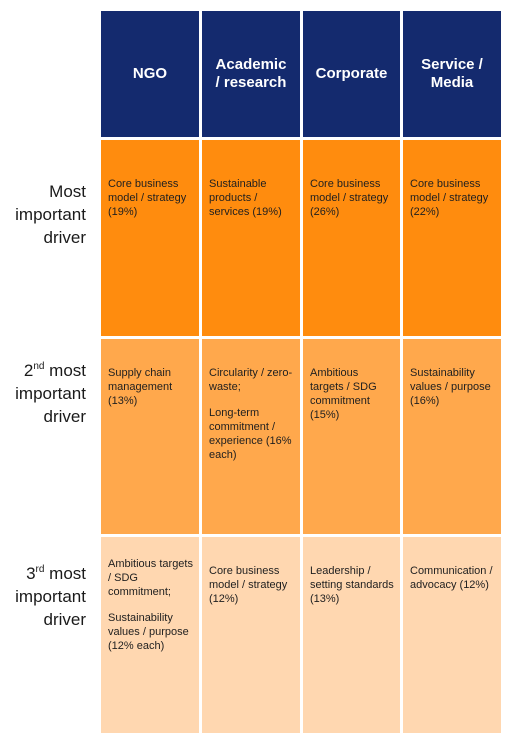 Image resolution: width=506 pixels, height=745 pixels. I want to click on column-header-line: Service /, so click(452, 64).